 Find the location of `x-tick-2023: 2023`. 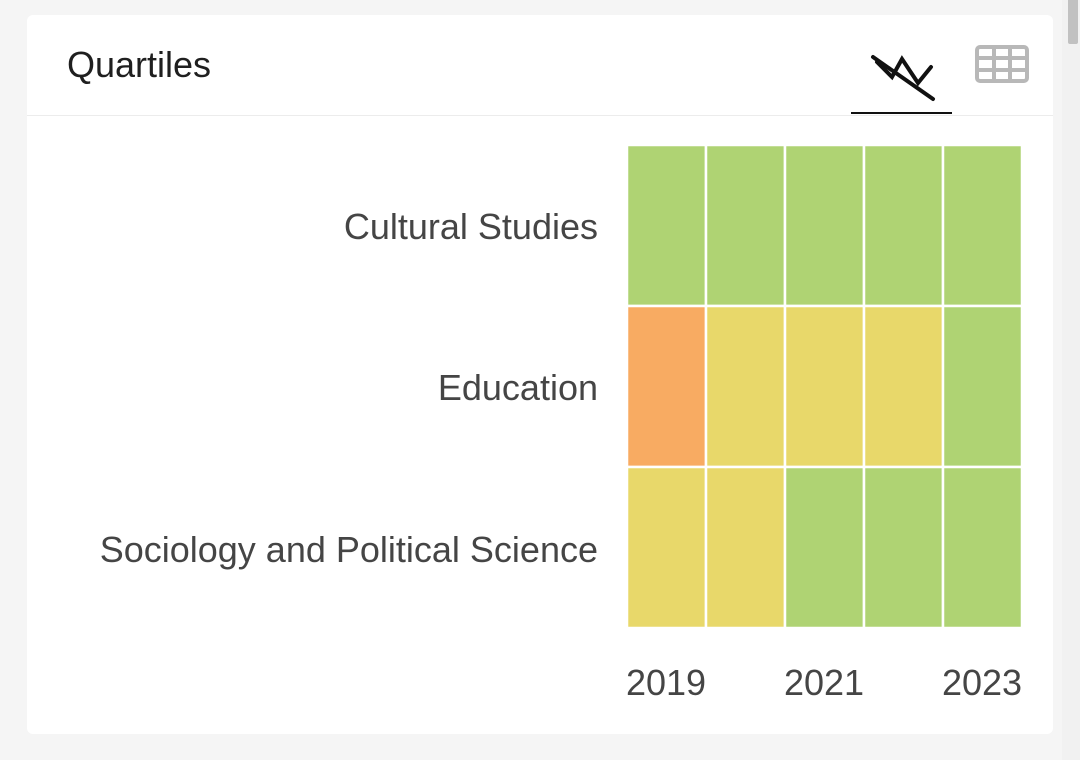

x-tick-2023: 2023 is located at coordinates (982, 682).